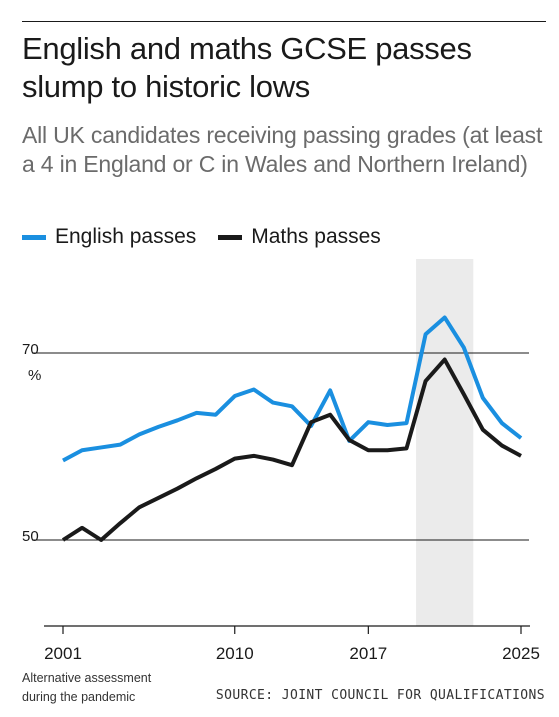 This screenshot has height=717, width=559. I want to click on y-unit-label: %, so click(34, 375).